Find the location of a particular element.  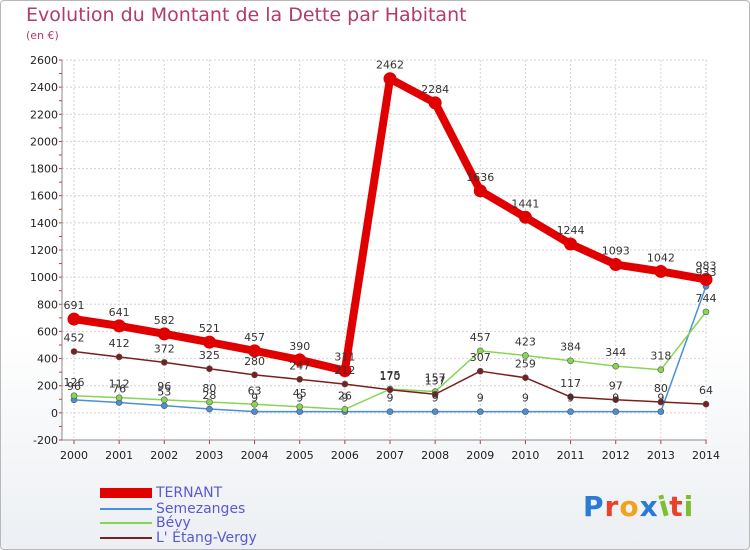

legend-item: Semezanges is located at coordinates (172, 509).